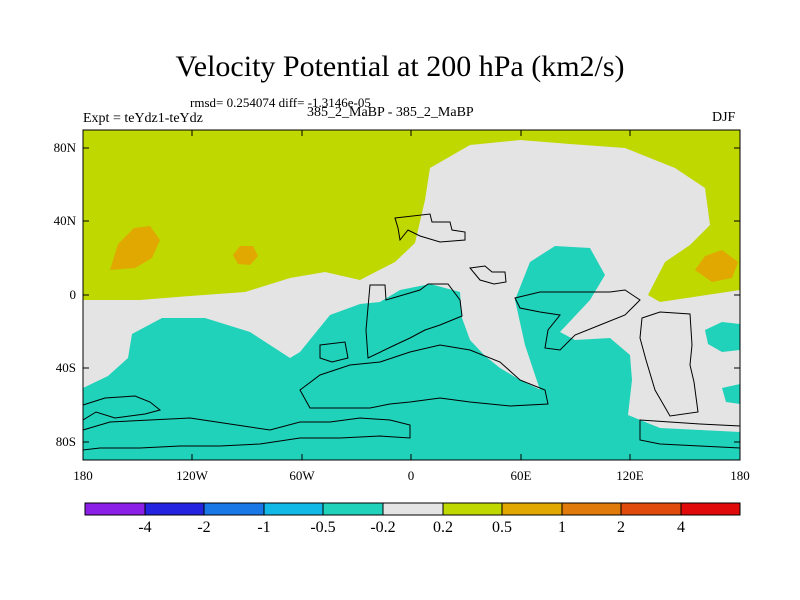 The height and width of the screenshot is (600, 800). I want to click on colorbar-label: 4, so click(681, 527).